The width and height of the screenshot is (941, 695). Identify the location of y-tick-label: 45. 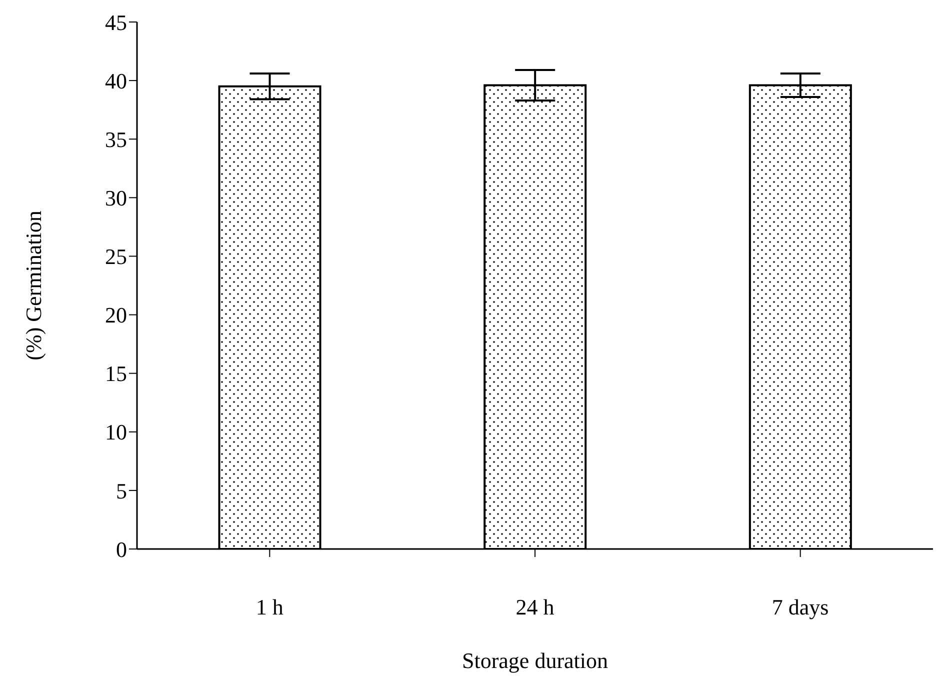
(116, 22).